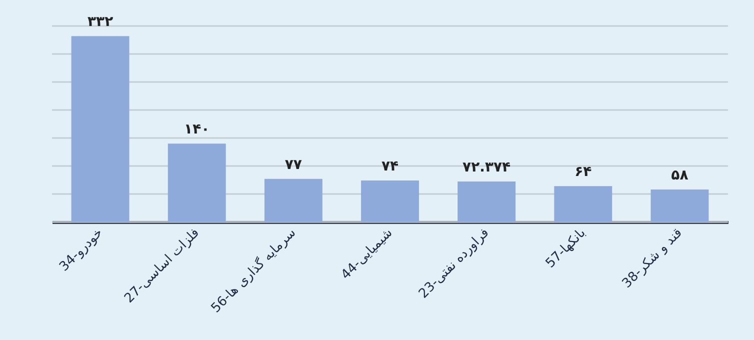 The width and height of the screenshot is (754, 340). Describe the element at coordinates (454, 264) in the screenshot. I see `x-tick-label: 23-فراورده نفتی` at that location.